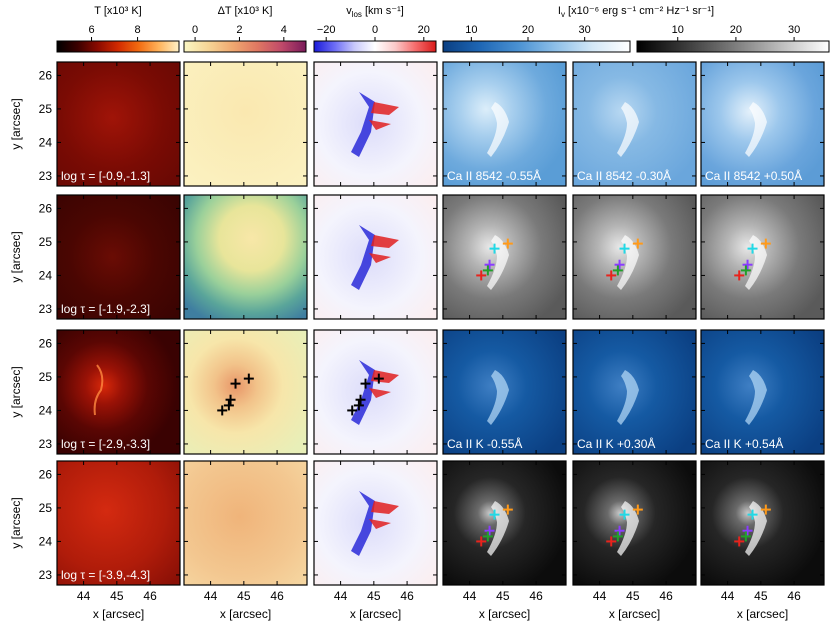  I want to click on colorbar-T: 6 8 T [x10³ K], so click(118, 29).